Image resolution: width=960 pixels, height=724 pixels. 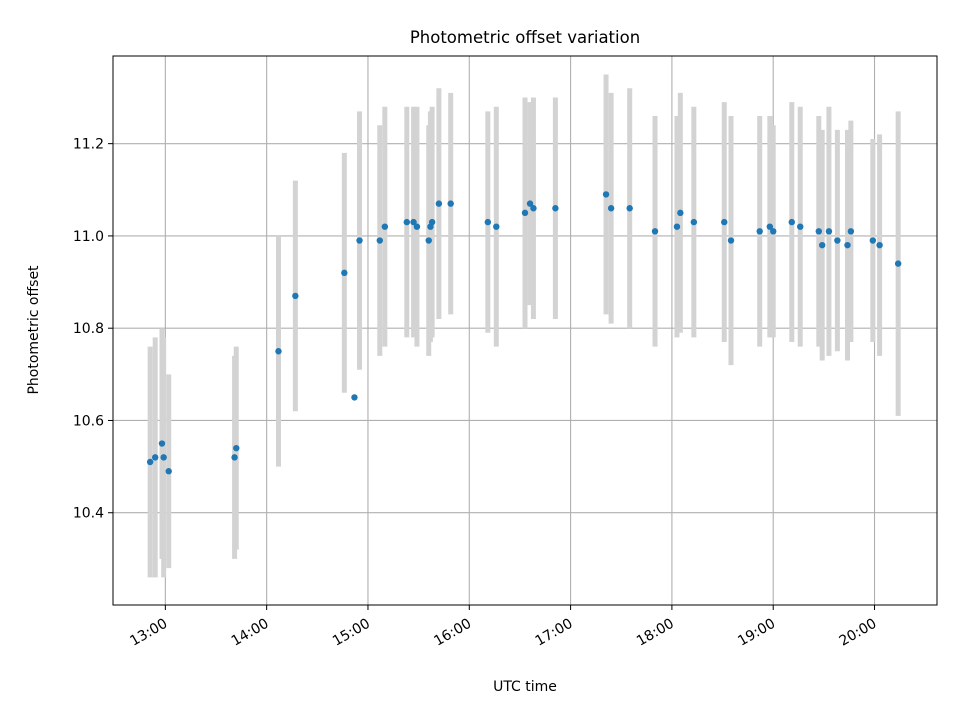 I want to click on y-tick-label: 11.2, so click(x=88, y=145).